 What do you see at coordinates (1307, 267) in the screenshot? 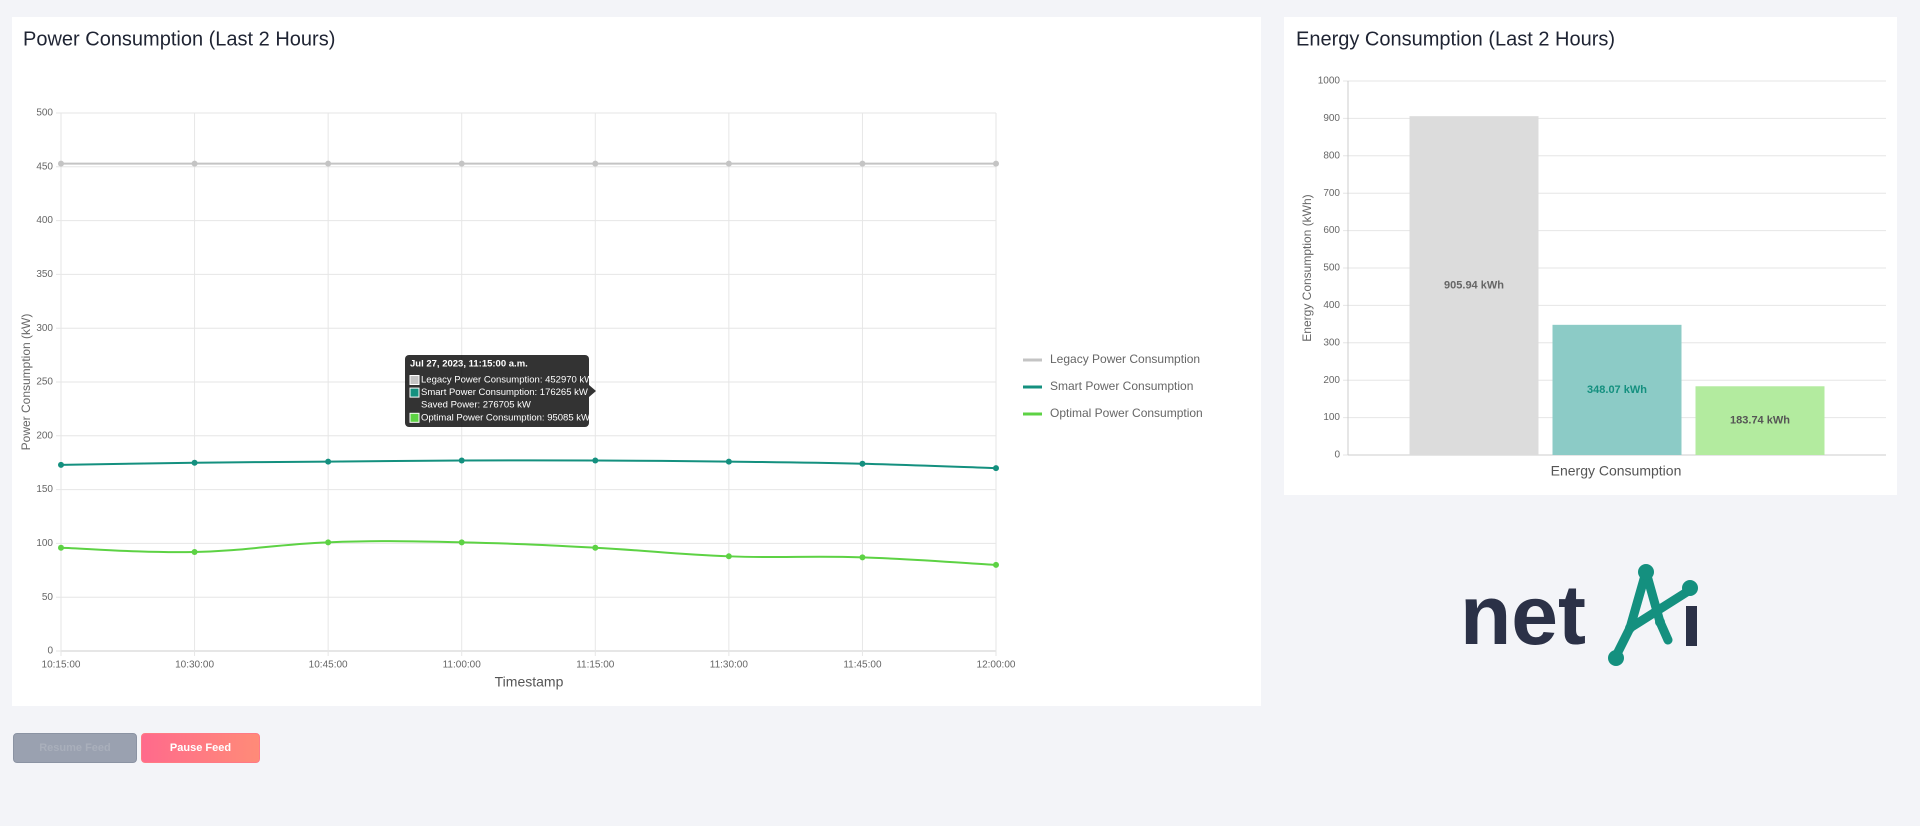
I see `y-axis-label: Energy Consumption (kWh)` at bounding box center [1307, 267].